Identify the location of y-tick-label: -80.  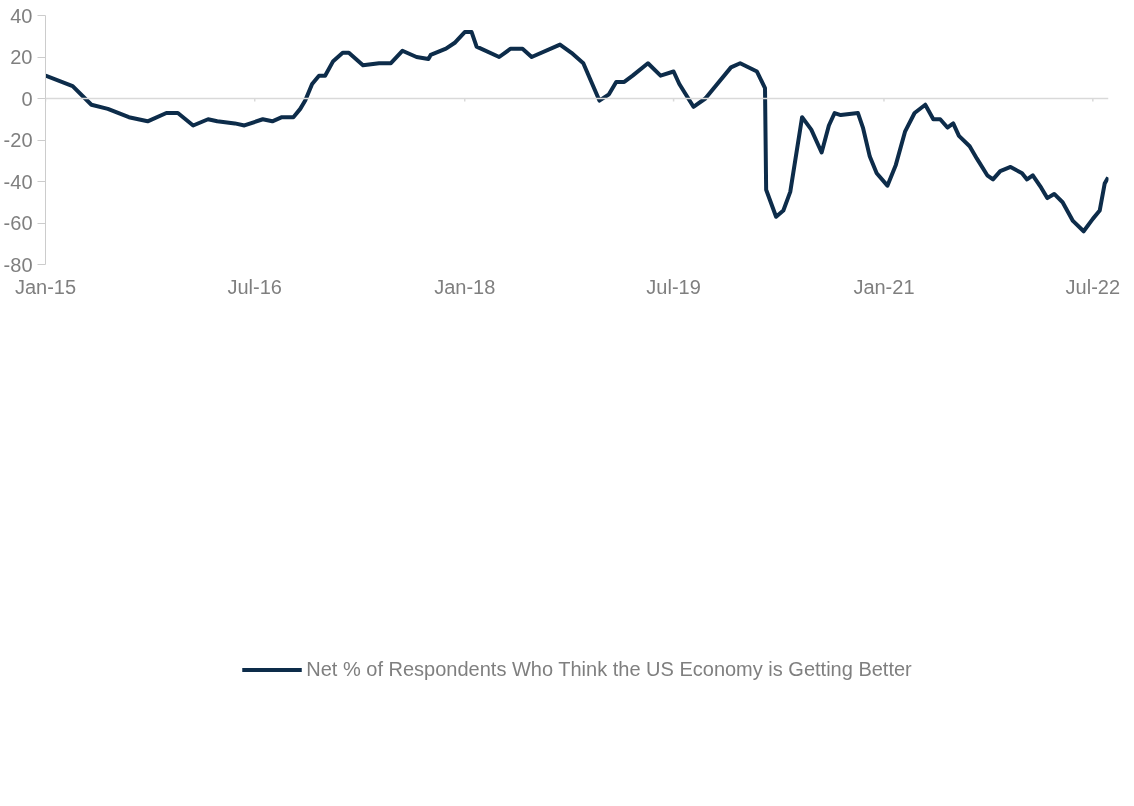
(18, 264).